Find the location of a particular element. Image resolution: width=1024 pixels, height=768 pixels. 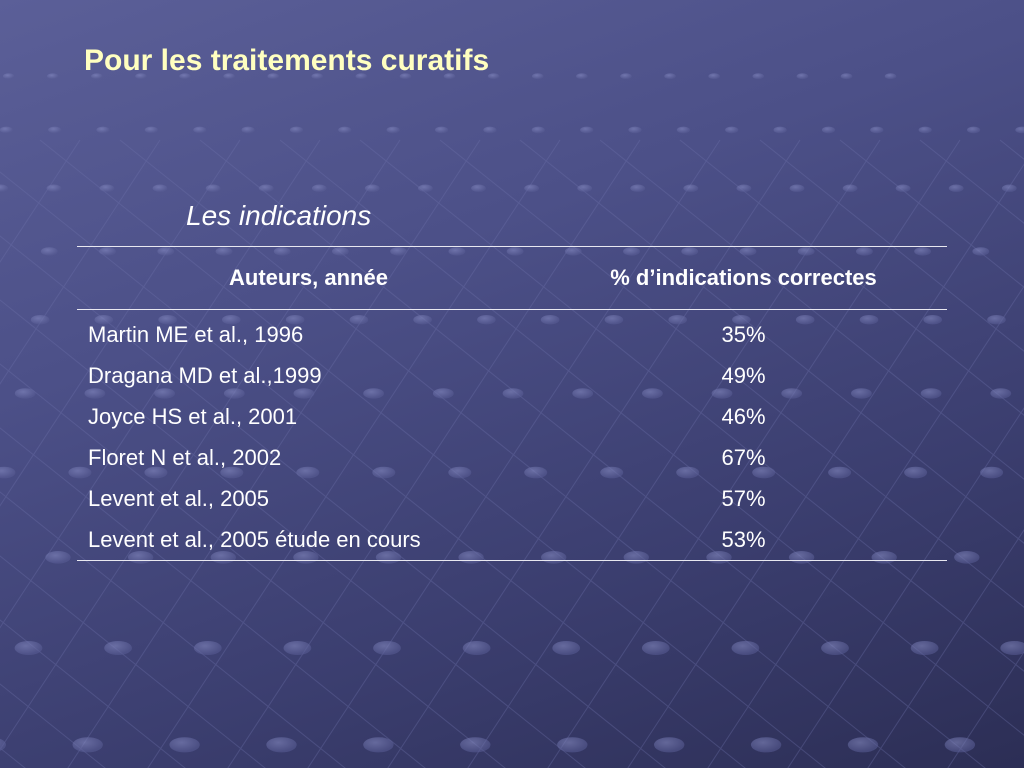

table-row: Dragana MD et al.,1999 49% is located at coordinates (512, 375).